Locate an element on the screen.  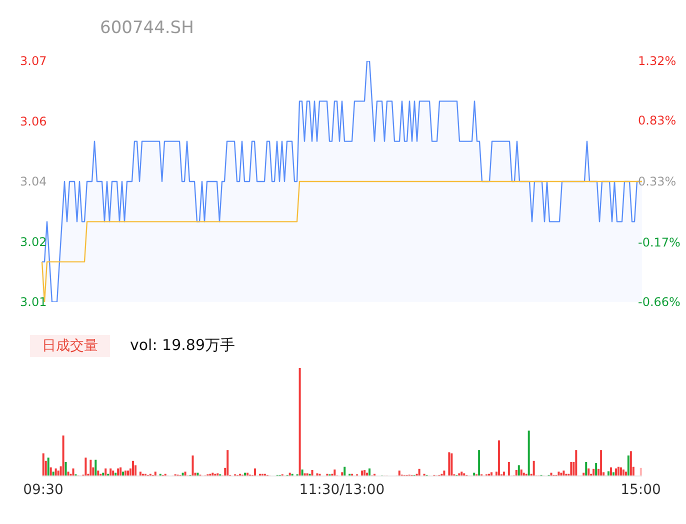
y-tick-label: 3.04 is located at coordinates (33, 181).